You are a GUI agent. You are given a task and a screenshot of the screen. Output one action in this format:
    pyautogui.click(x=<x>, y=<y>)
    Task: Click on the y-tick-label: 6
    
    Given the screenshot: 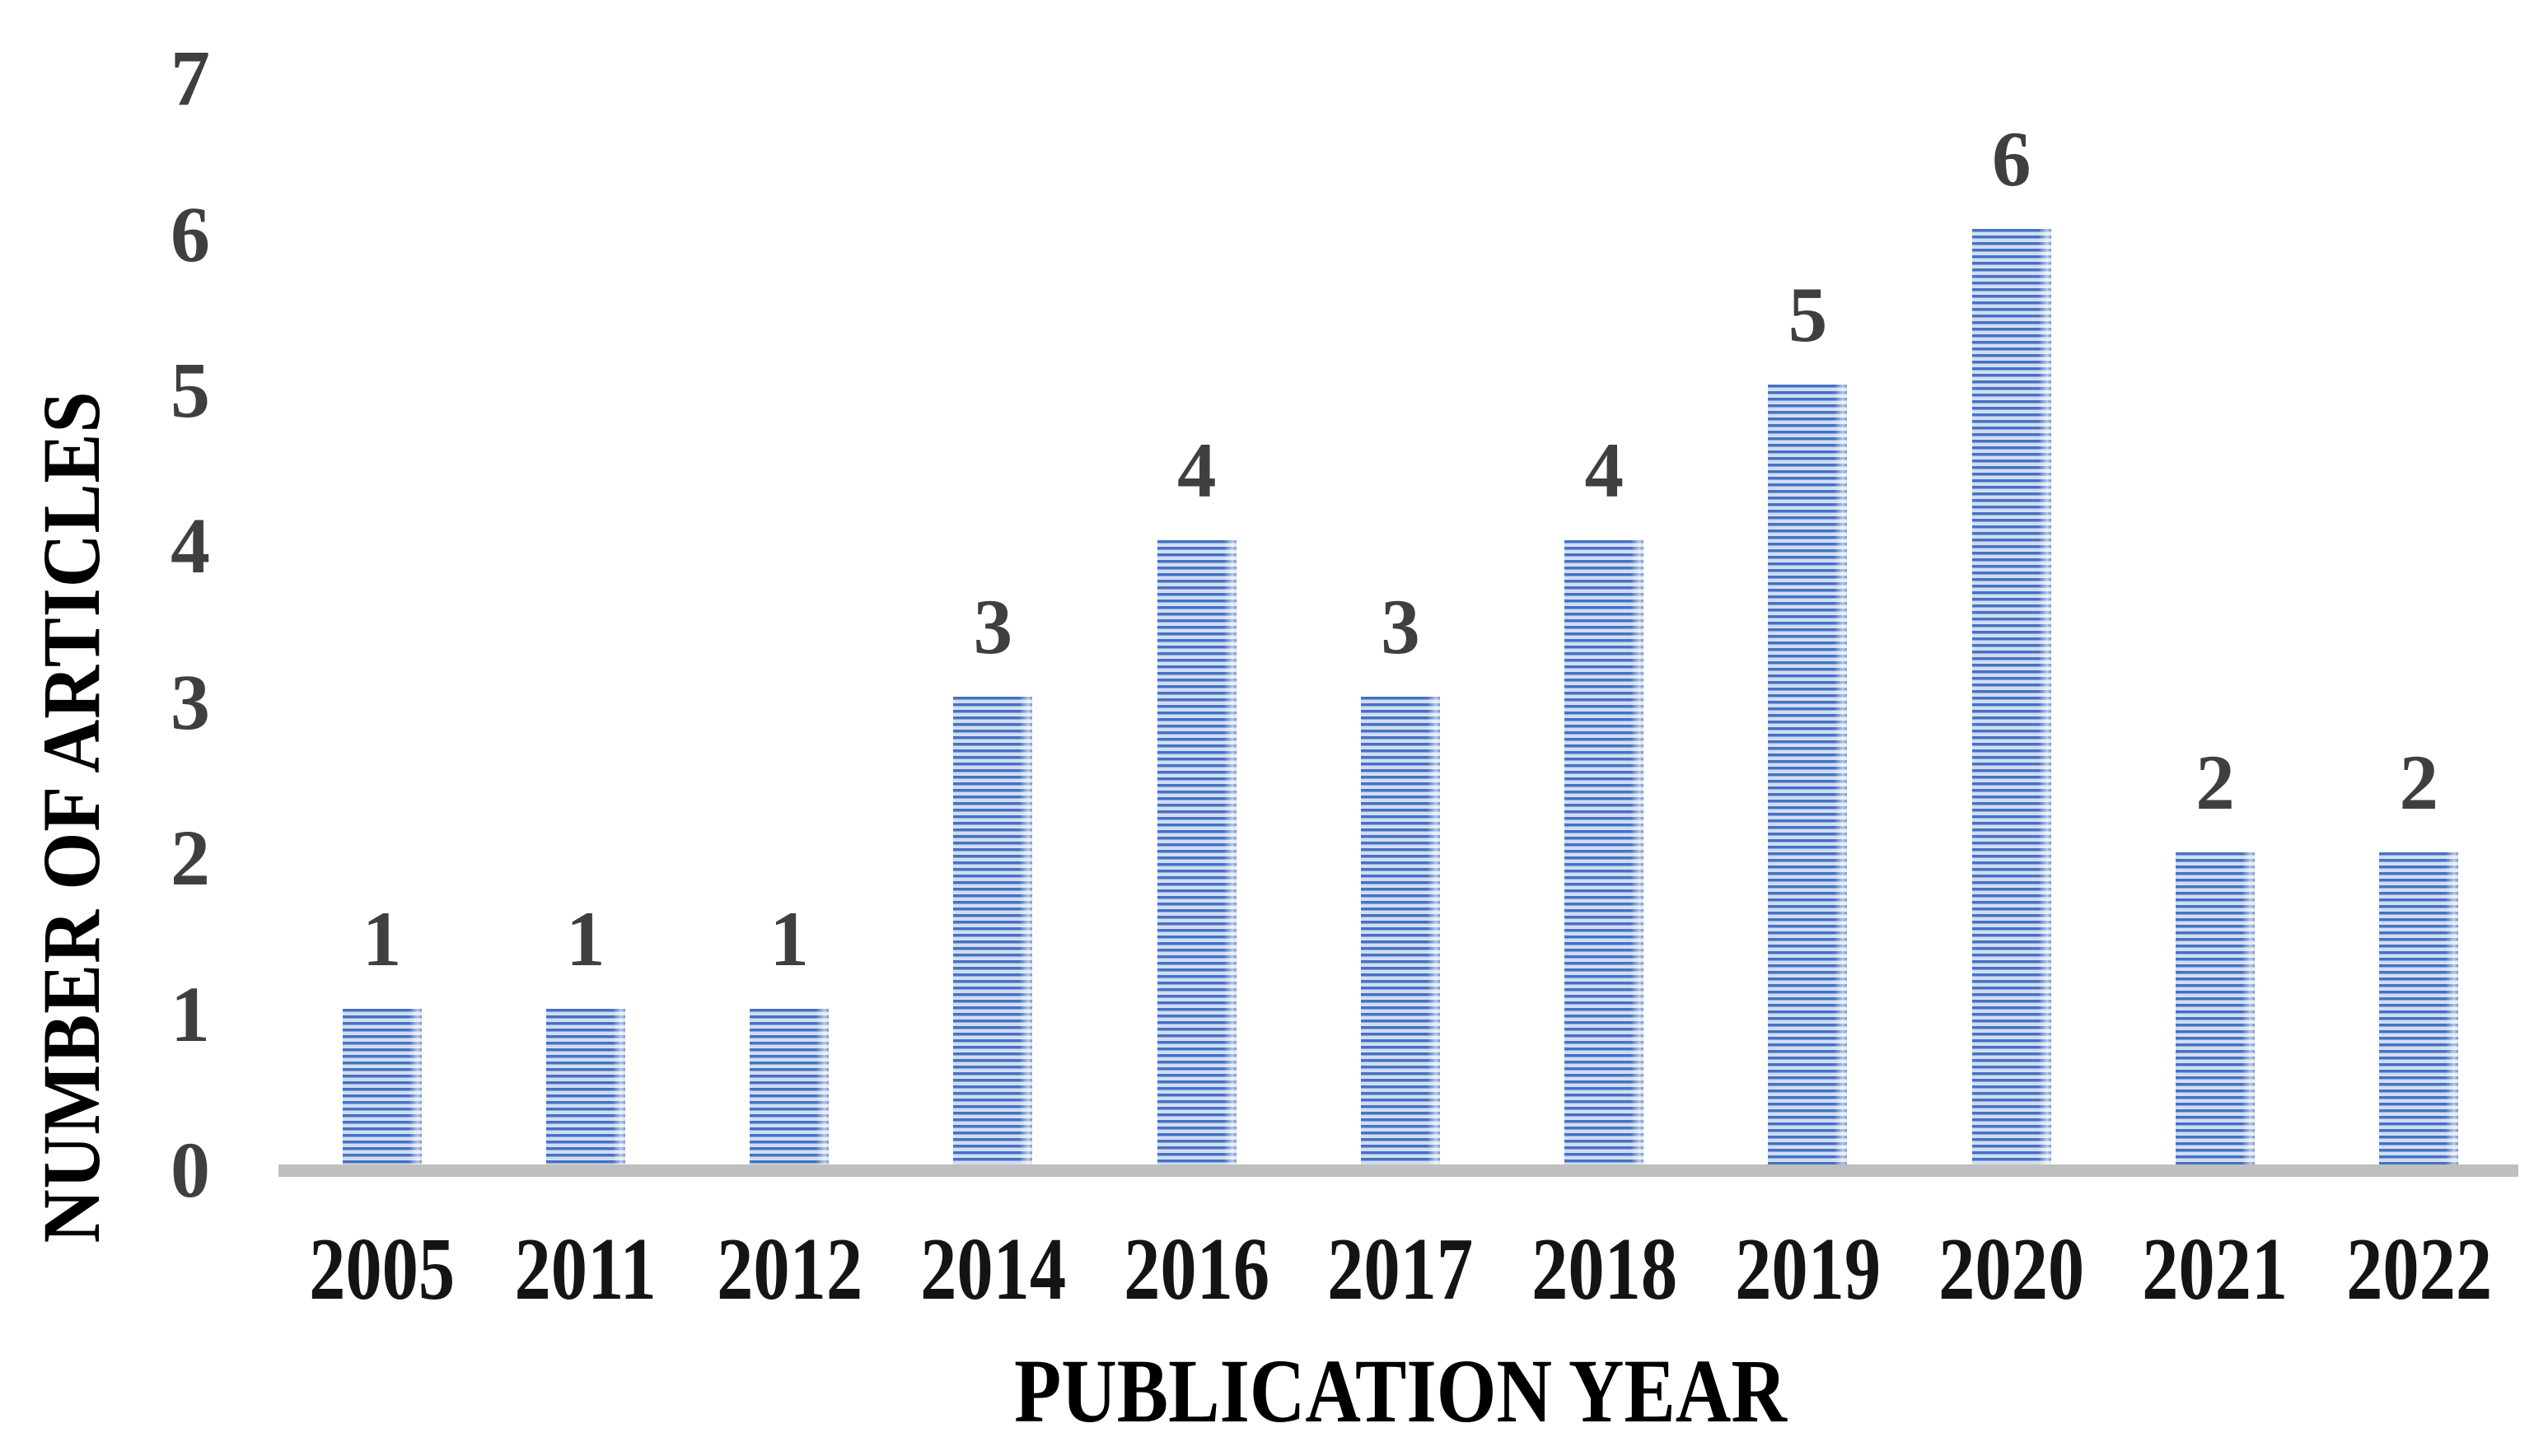 What is the action you would take?
    pyautogui.click(x=190, y=233)
    